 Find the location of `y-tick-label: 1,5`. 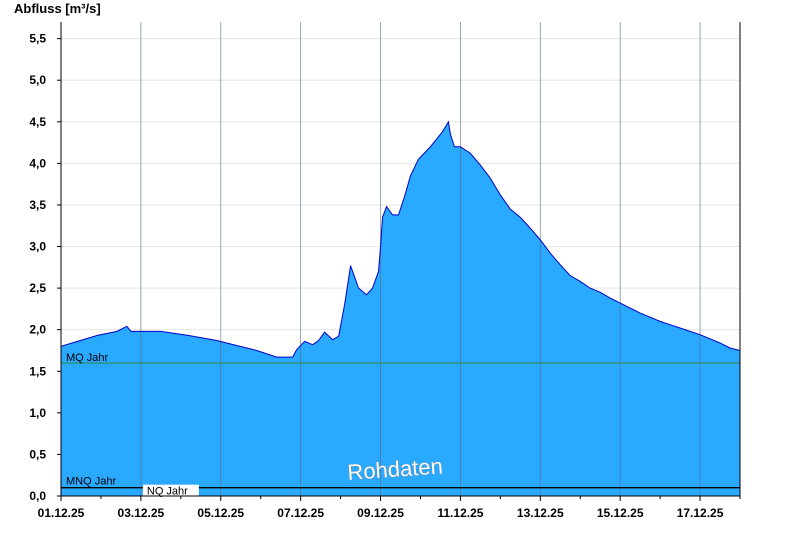

y-tick-label: 1,5 is located at coordinates (37, 371).